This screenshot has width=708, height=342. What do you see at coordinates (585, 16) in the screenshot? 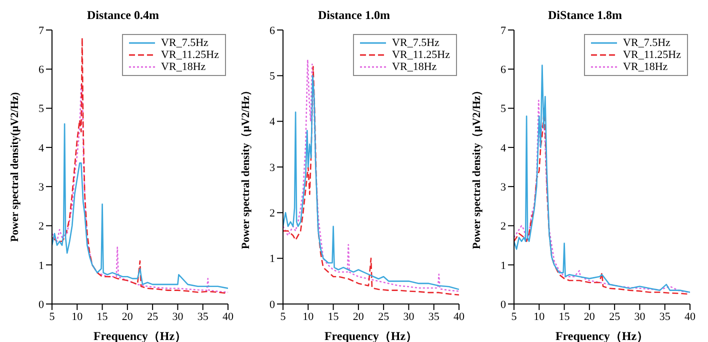
I see `chart-title: DiStance 1.8m` at bounding box center [585, 16].